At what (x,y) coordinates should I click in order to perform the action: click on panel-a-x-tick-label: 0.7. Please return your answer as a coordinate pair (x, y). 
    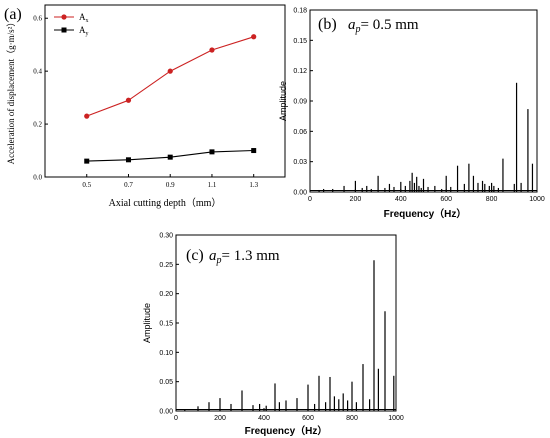
    Looking at the image, I should click on (128, 185).